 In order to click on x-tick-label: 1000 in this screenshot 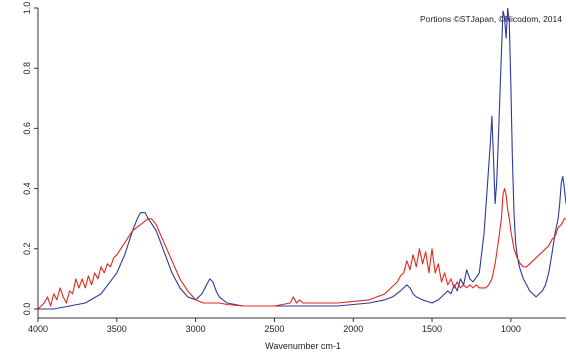, I will do `click(511, 329)`.